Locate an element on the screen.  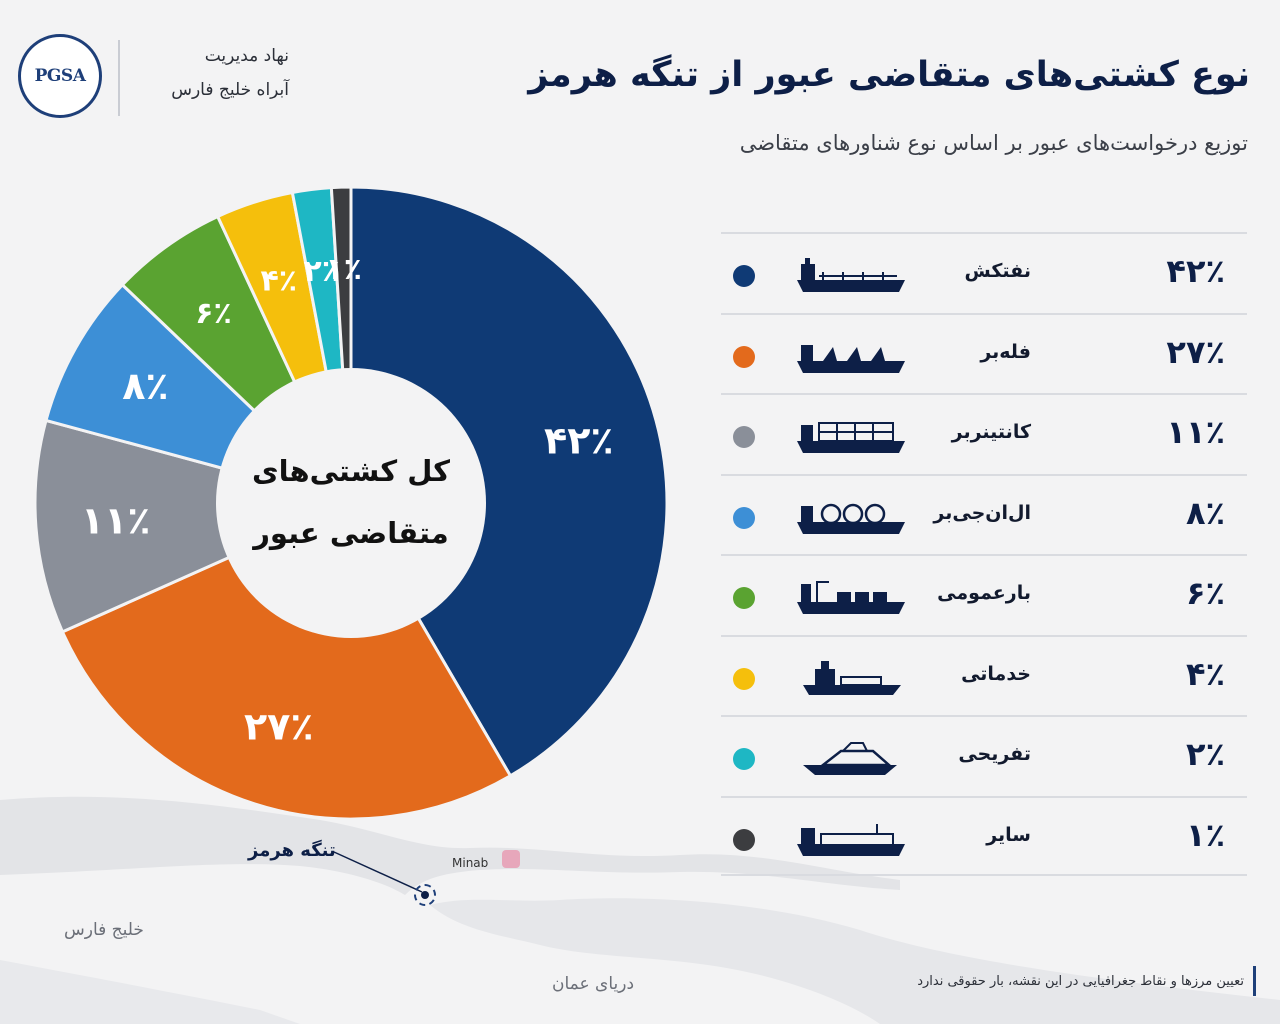
land-west is located at coordinates (150, 992).